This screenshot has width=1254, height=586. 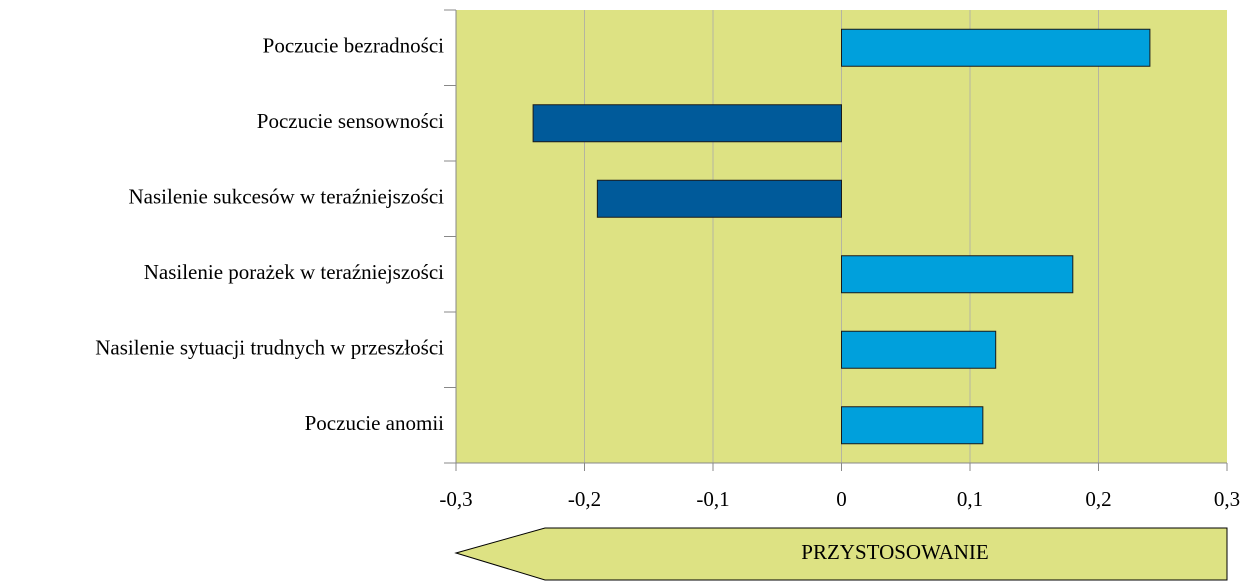 I want to click on y-tick-label: Poczucie bezradności, so click(x=353, y=46).